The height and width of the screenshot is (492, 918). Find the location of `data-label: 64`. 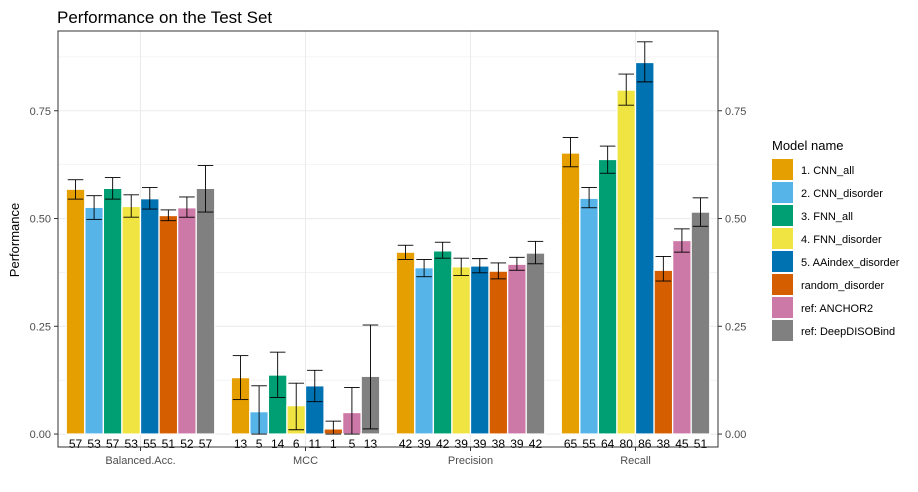

data-label: 64 is located at coordinates (608, 444).